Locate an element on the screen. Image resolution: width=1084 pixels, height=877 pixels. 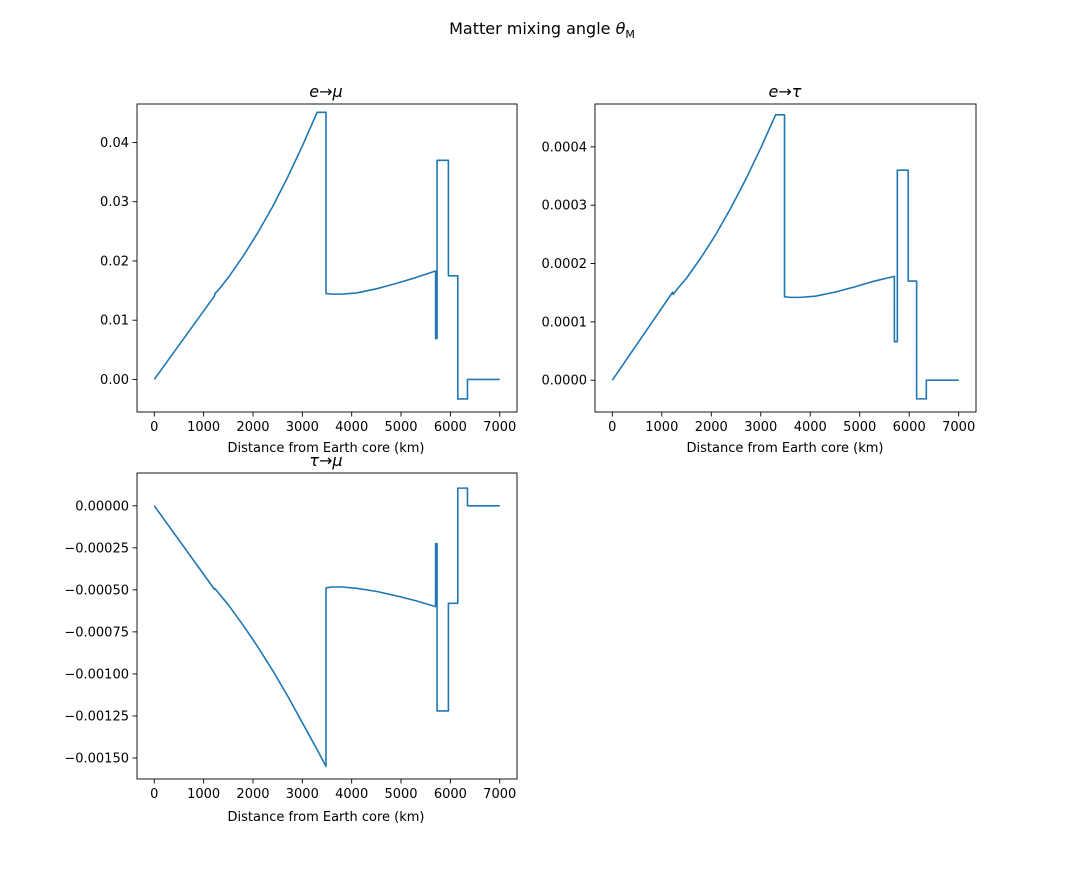
y-tick-label: −0.00150 is located at coordinates (96, 758).